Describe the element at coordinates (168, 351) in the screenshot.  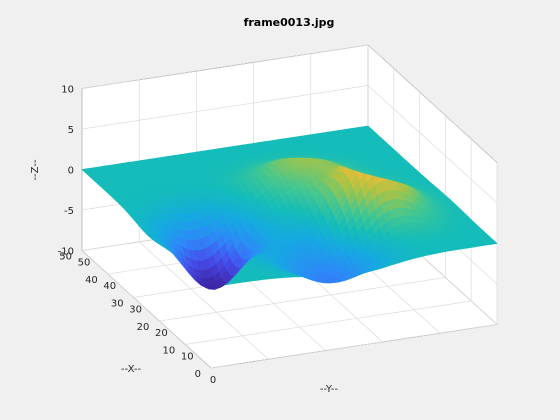
I see `x-tick-label: 10` at that location.